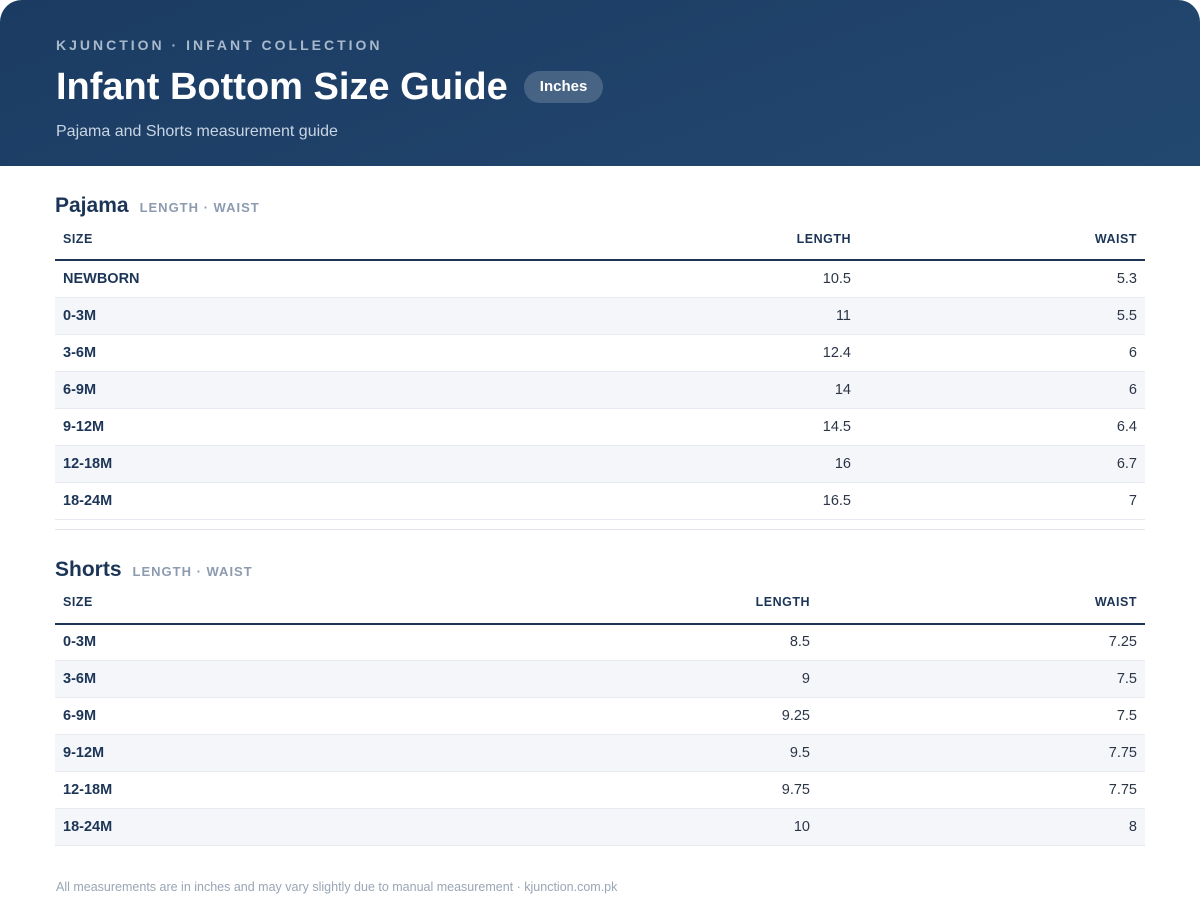 This screenshot has width=1200, height=923. I want to click on length-cell: 14, so click(674, 390).